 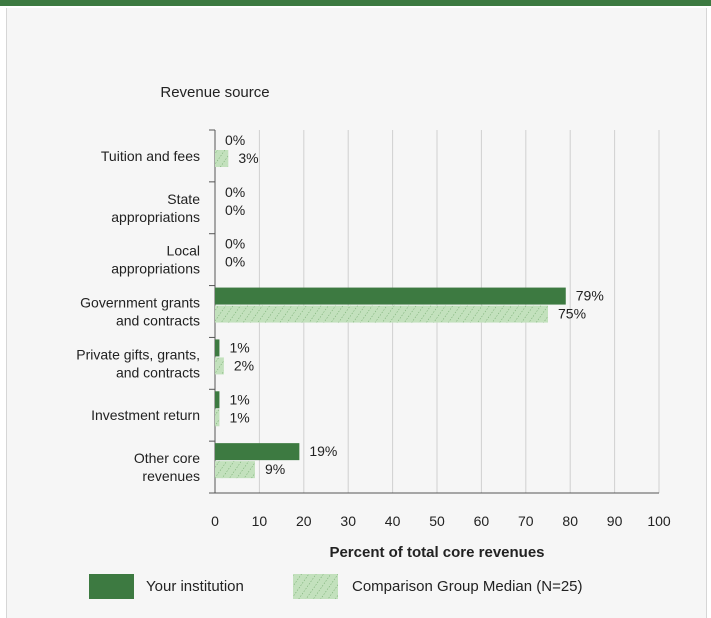 I want to click on x-tick-label: 10, so click(x=260, y=521).